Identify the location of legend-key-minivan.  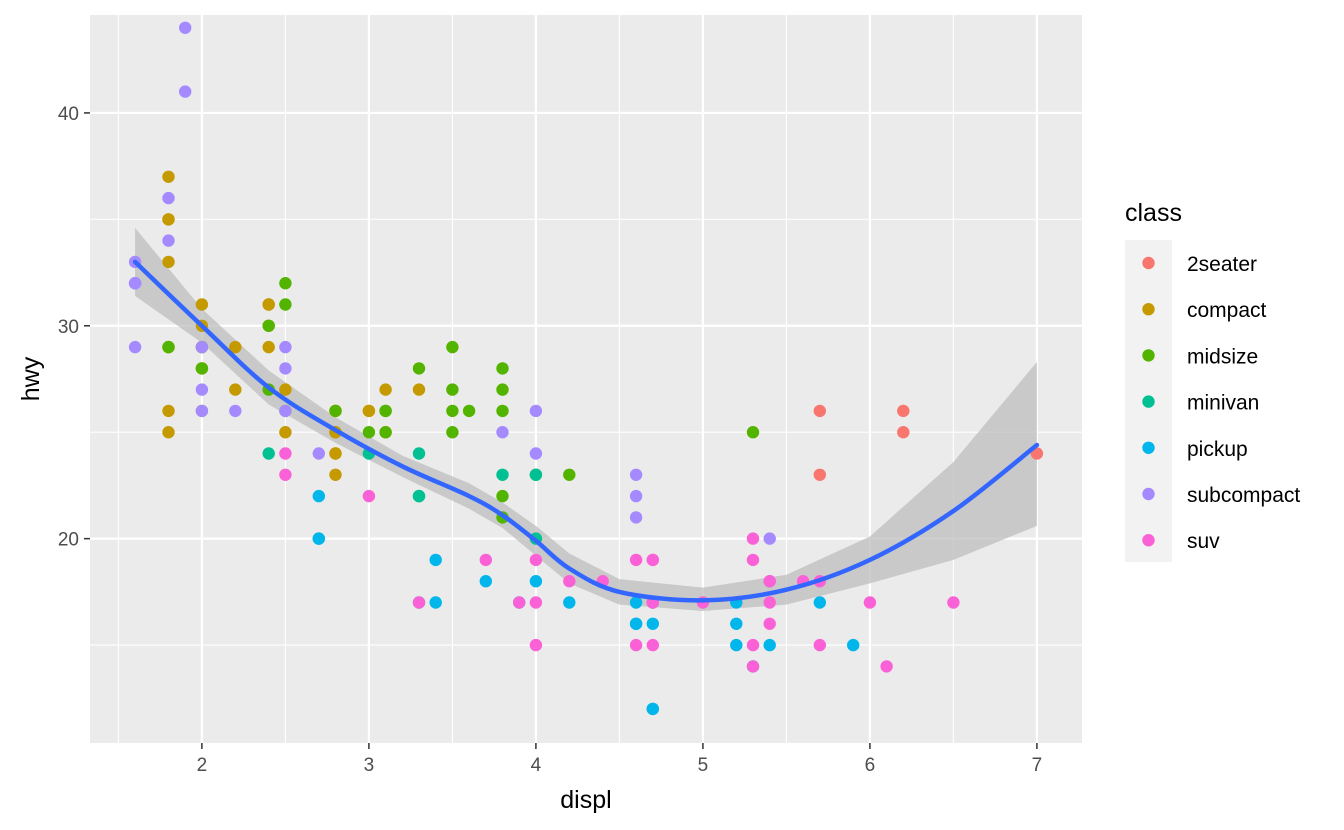
(1148, 401).